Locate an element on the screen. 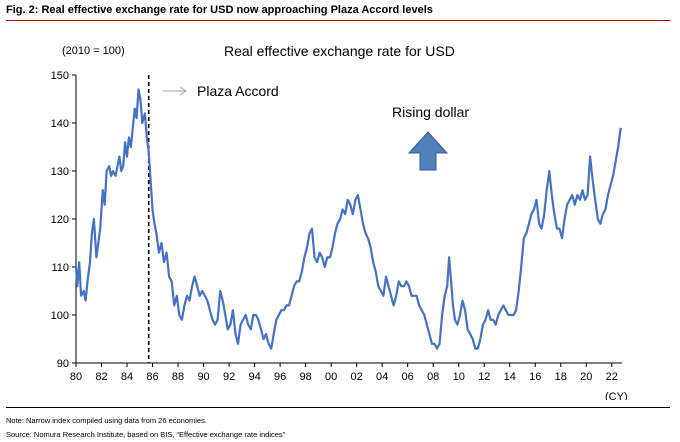  x-tick-label: 16 is located at coordinates (535, 377).